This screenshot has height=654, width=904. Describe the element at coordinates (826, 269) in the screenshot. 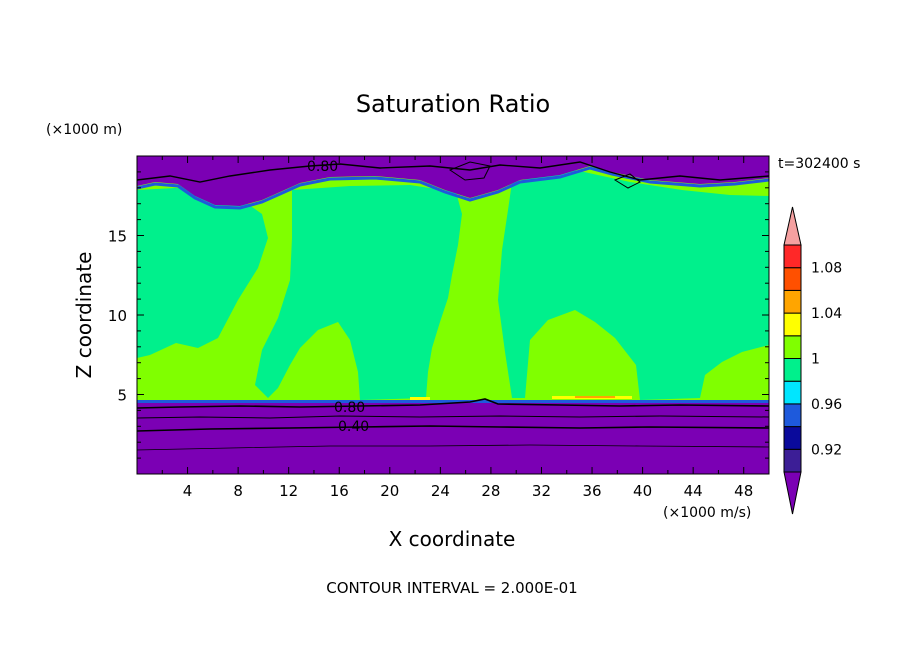

I see `colorbar-label: 1.08` at that location.